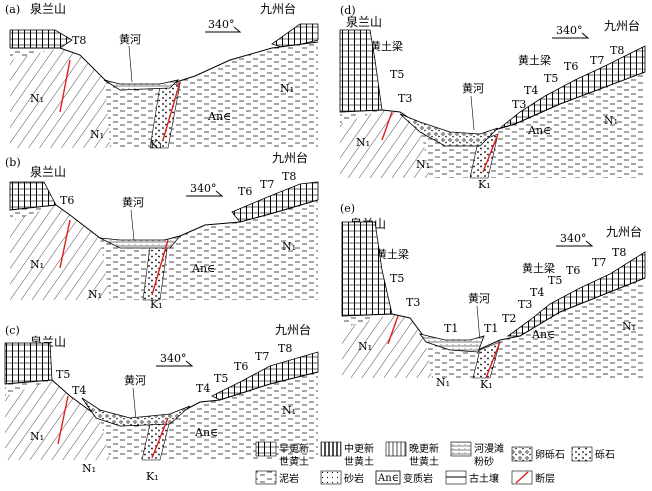 Image resolution: width=652 pixels, height=491 pixels. What do you see at coordinates (509, 318) in the screenshot?
I see `terrace-label: T2` at bounding box center [509, 318].